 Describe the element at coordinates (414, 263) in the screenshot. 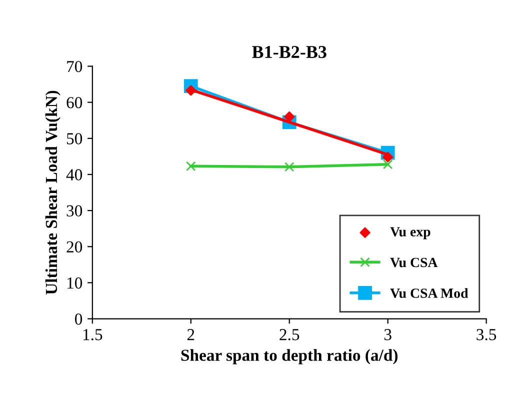

I see `legend-label: Vu CSA` at that location.